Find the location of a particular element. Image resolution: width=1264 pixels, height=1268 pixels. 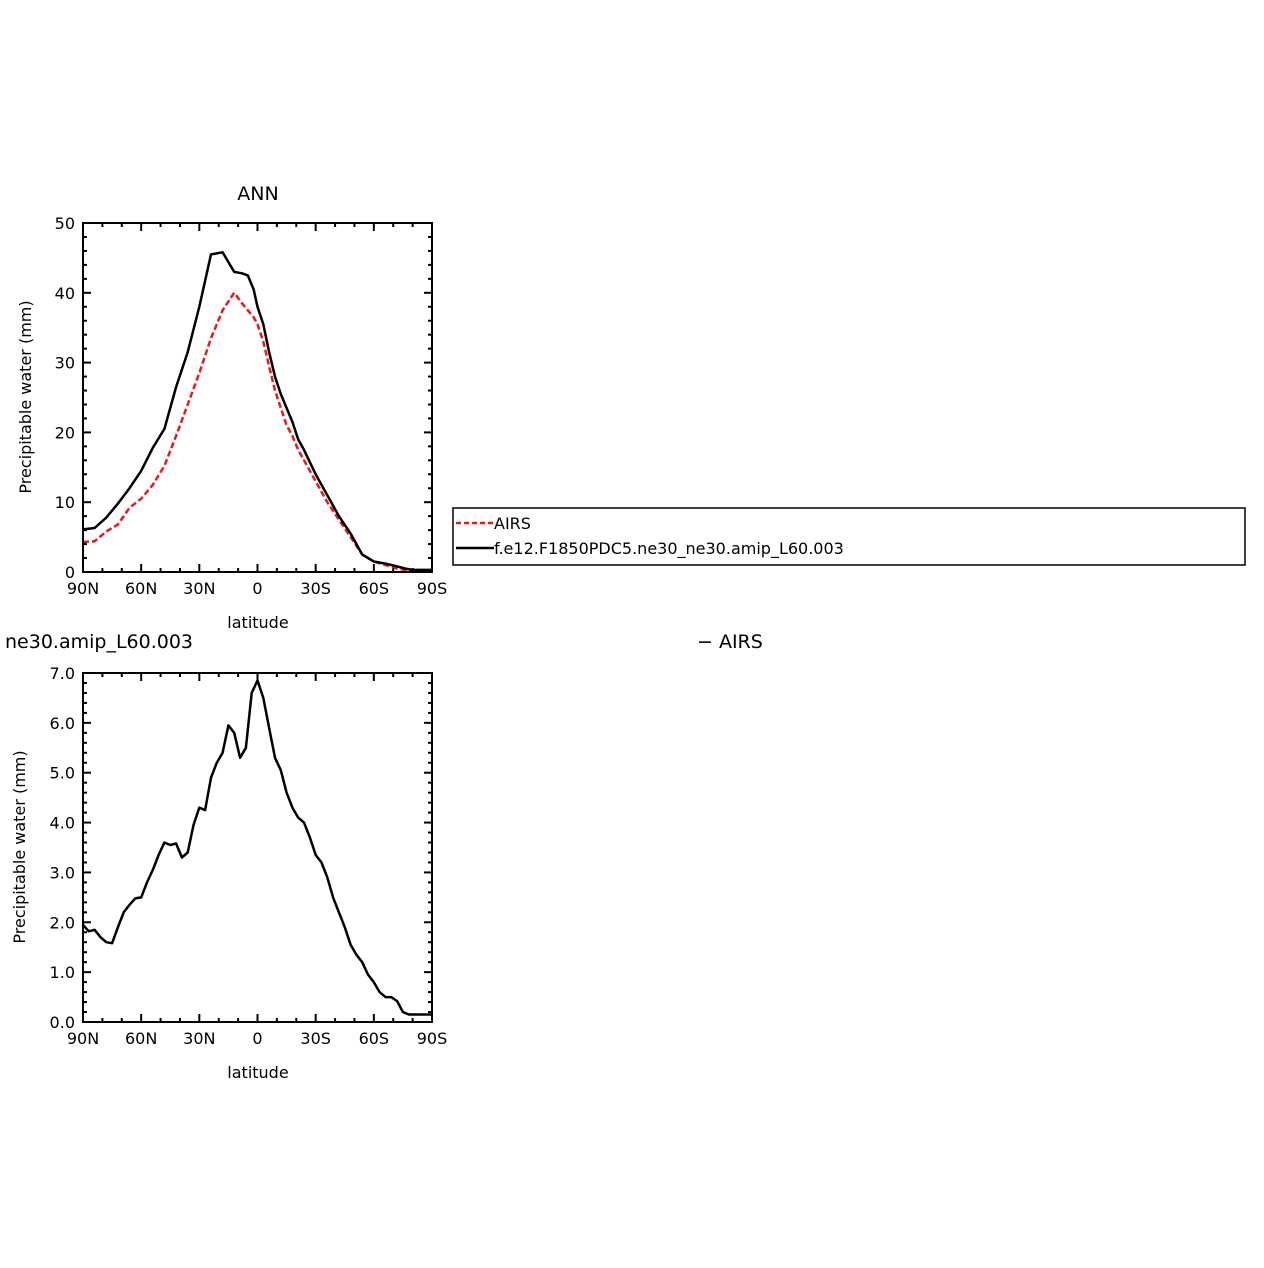

y-tick-label: 20 is located at coordinates (65, 432).